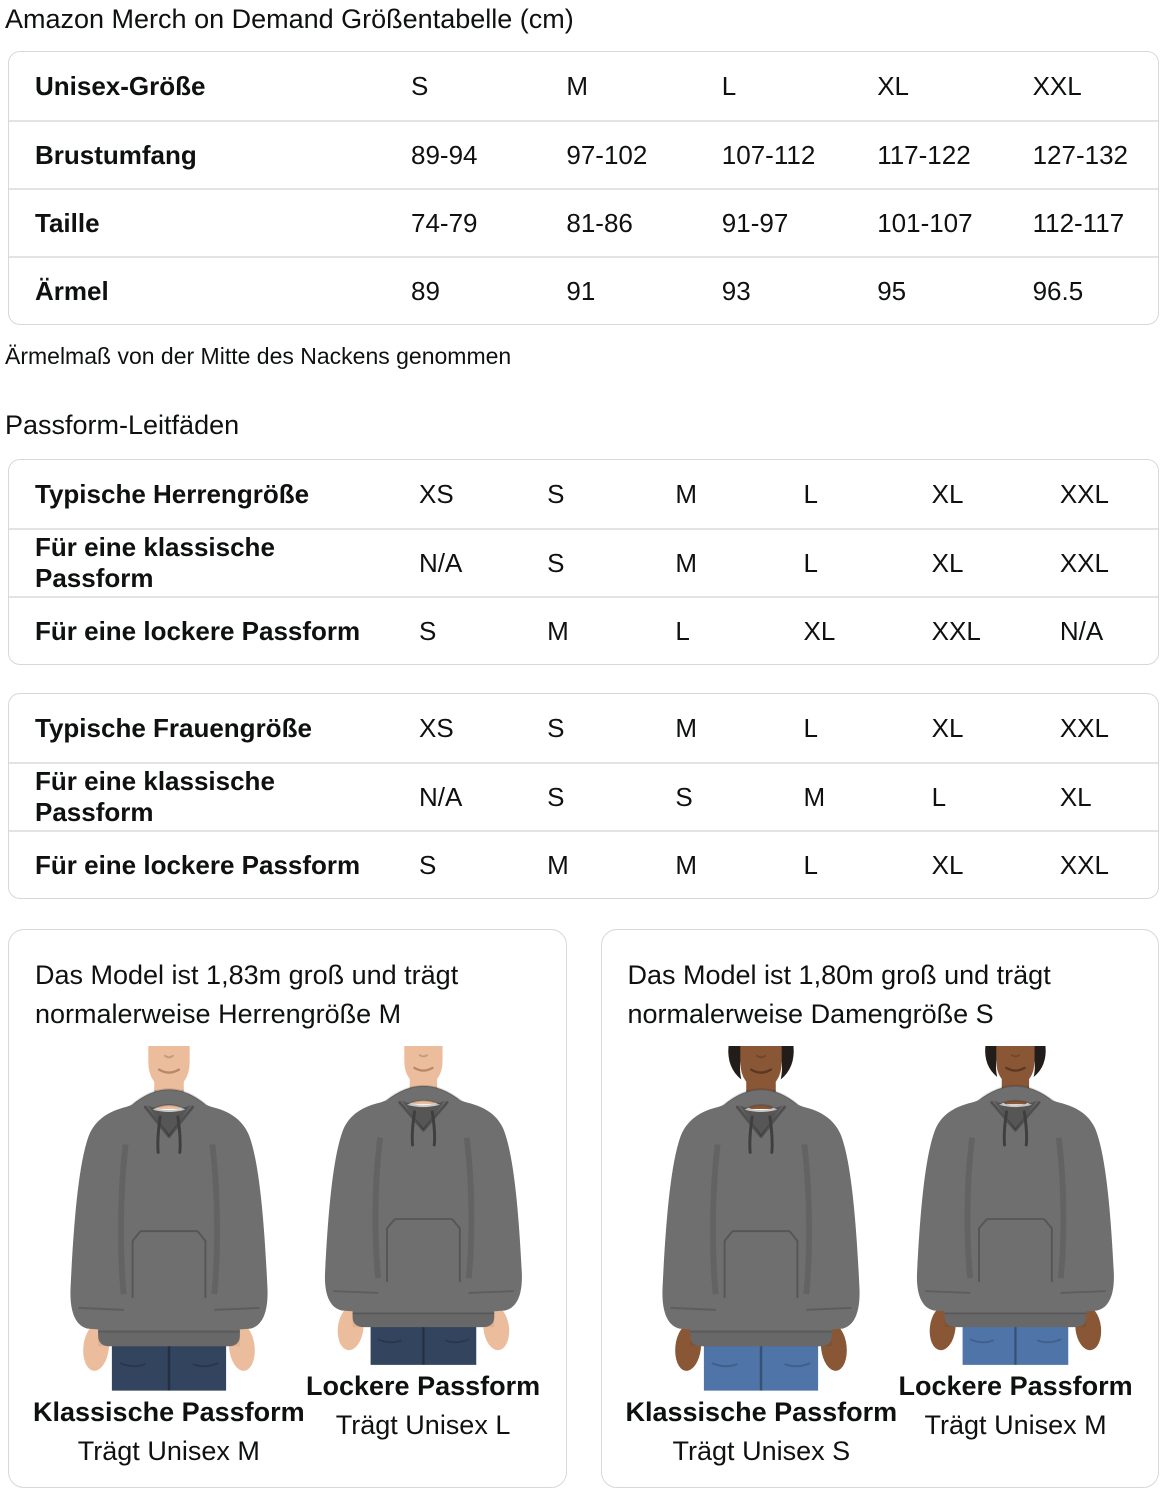 This screenshot has width=1167, height=1500. I want to click on model-photo-mens-loose: Lockere Passform Trägt Unisex L, so click(423, 1256).